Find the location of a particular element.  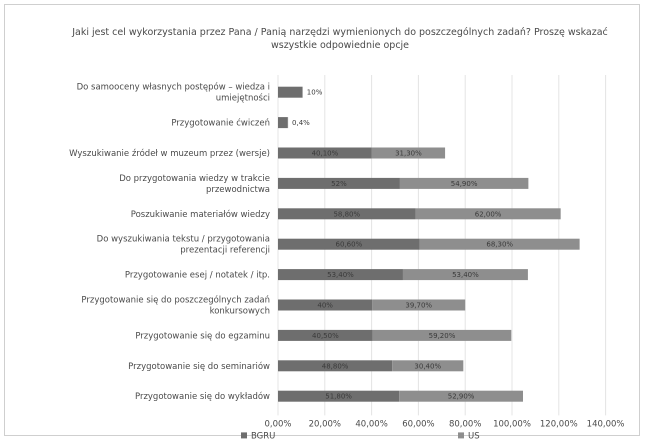

legend-label: US is located at coordinates (474, 436).